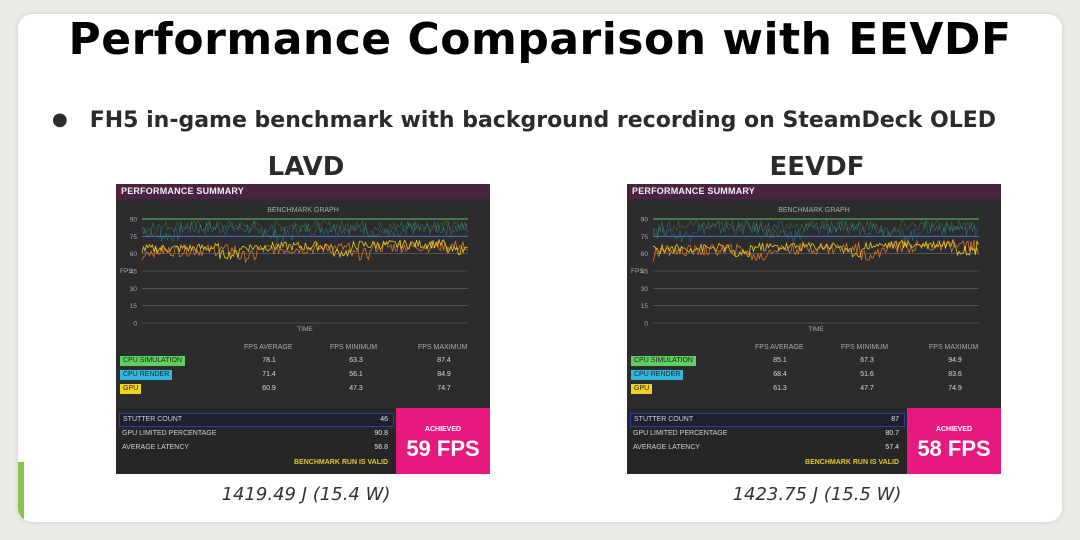 This screenshot has width=1080, height=540. I want to click on average-latency-value: 57.4, so click(892, 447).